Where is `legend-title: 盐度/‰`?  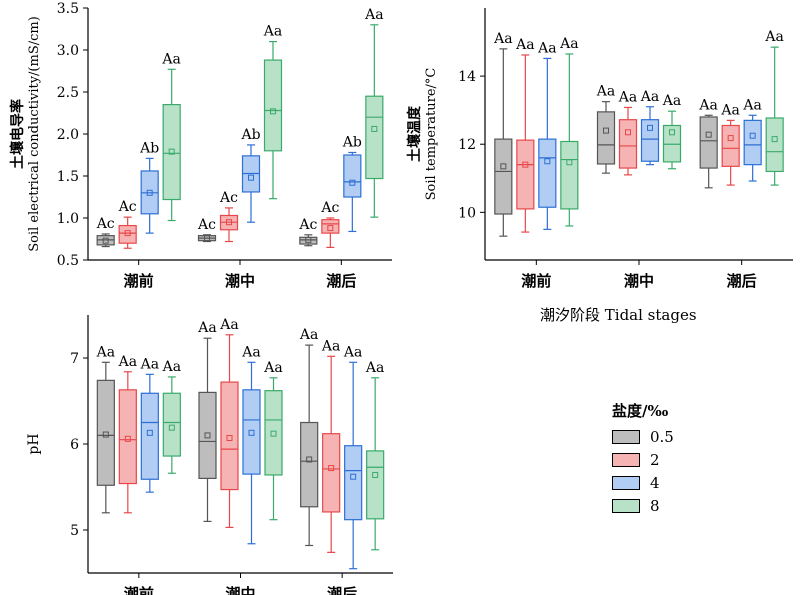 legend-title: 盐度/‰ is located at coordinates (640, 411).